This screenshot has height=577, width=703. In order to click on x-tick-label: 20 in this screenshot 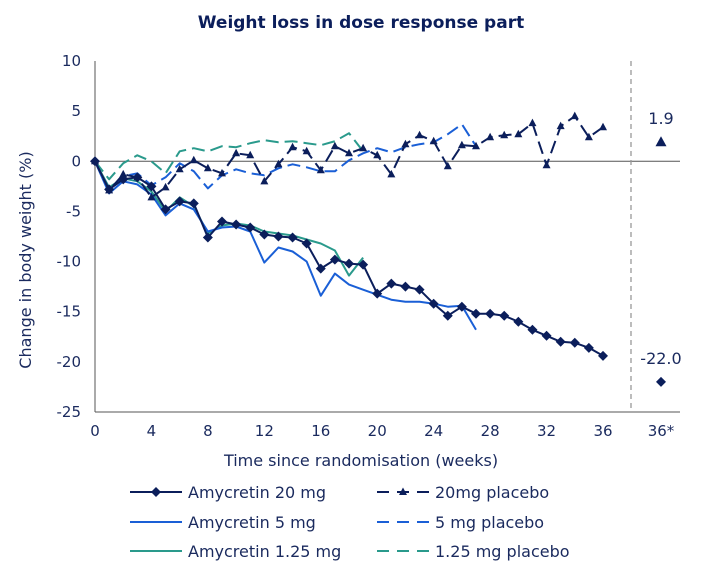, I will do `click(377, 431)`.